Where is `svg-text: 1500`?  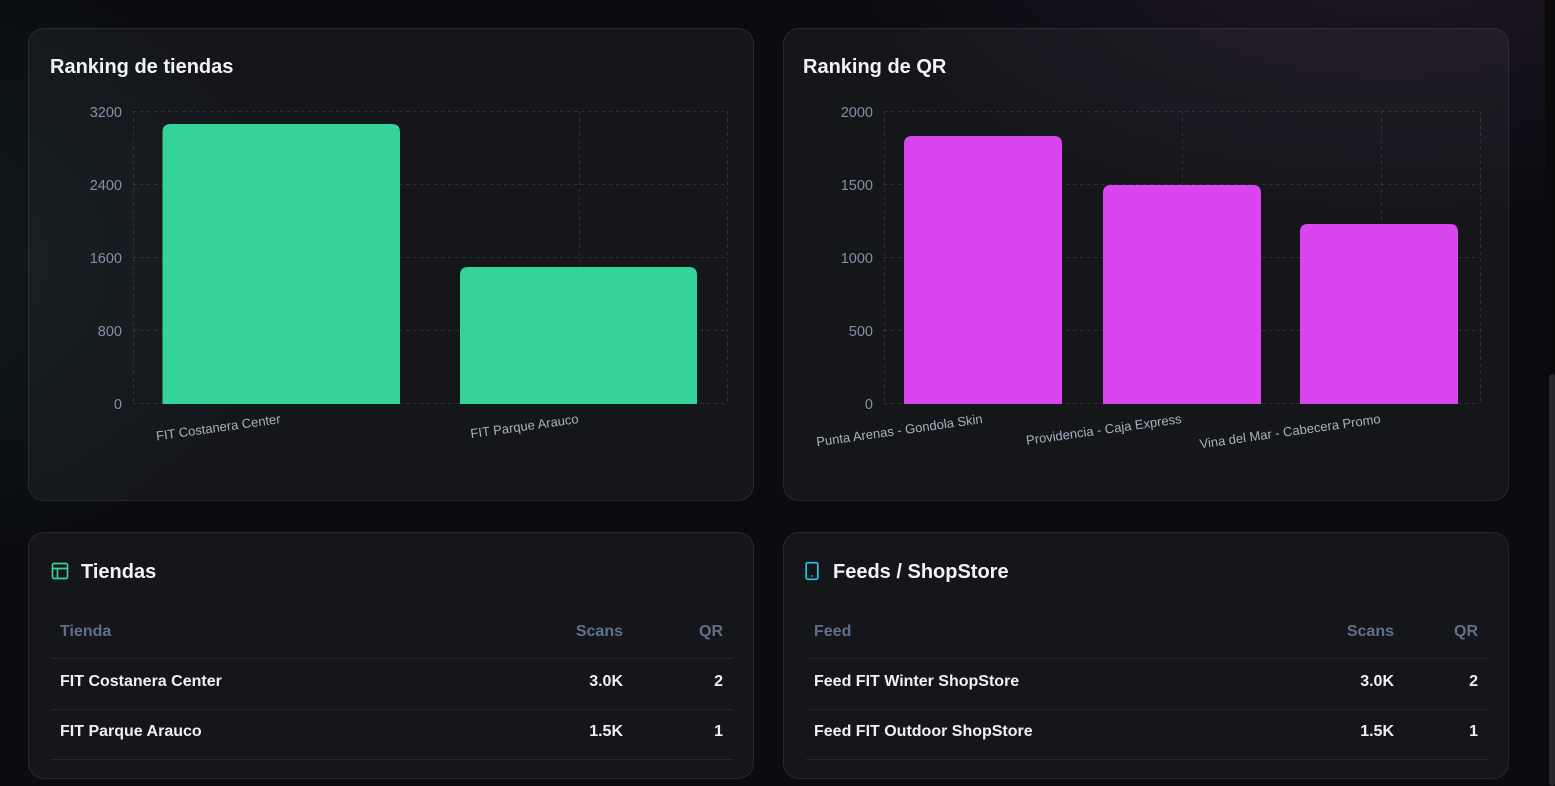 svg-text: 1500 is located at coordinates (857, 186).